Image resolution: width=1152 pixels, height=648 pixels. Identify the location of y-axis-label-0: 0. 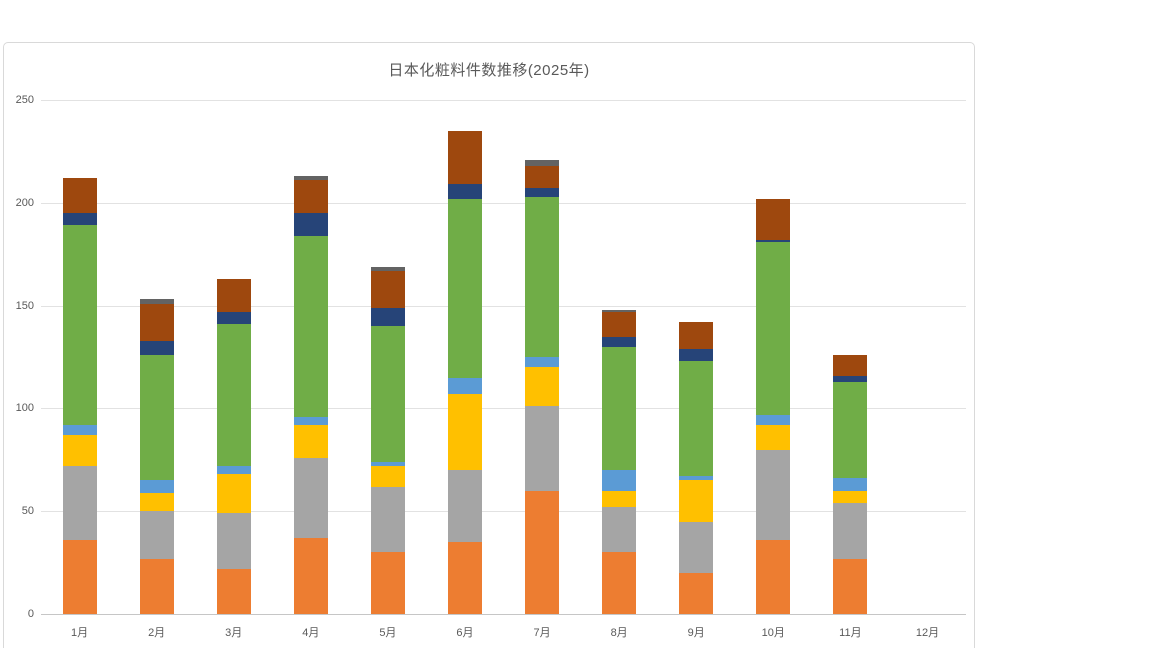
(30, 614).